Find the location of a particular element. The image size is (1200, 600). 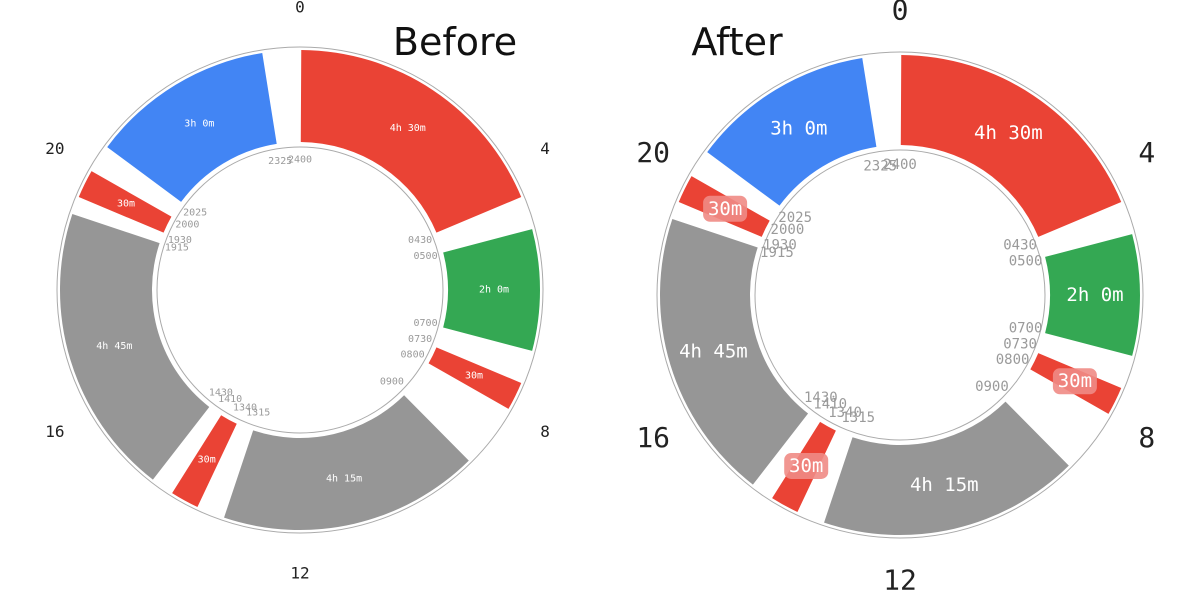

chart-title: After is located at coordinates (737, 42).